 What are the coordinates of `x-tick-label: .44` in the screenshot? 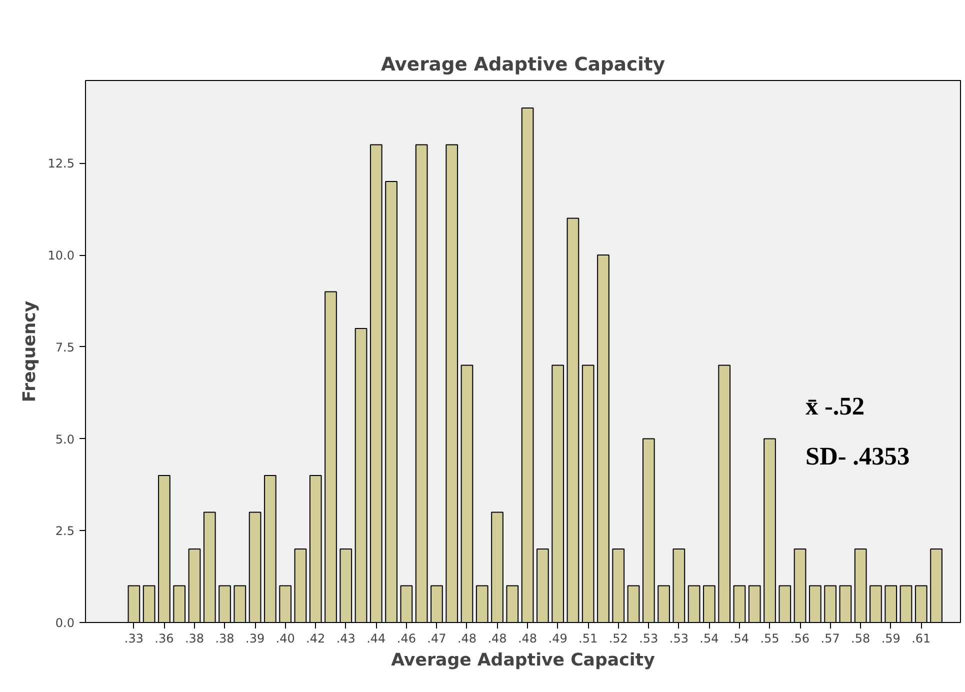 It's located at (376, 639).